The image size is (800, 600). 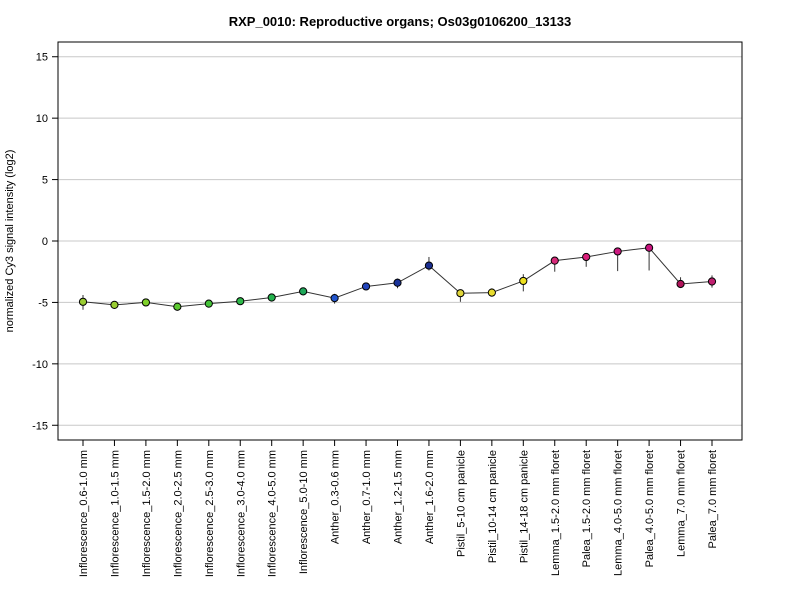 I want to click on x-tick-label: Inflorescence_1.5-2.0 mm, so click(x=147, y=513).